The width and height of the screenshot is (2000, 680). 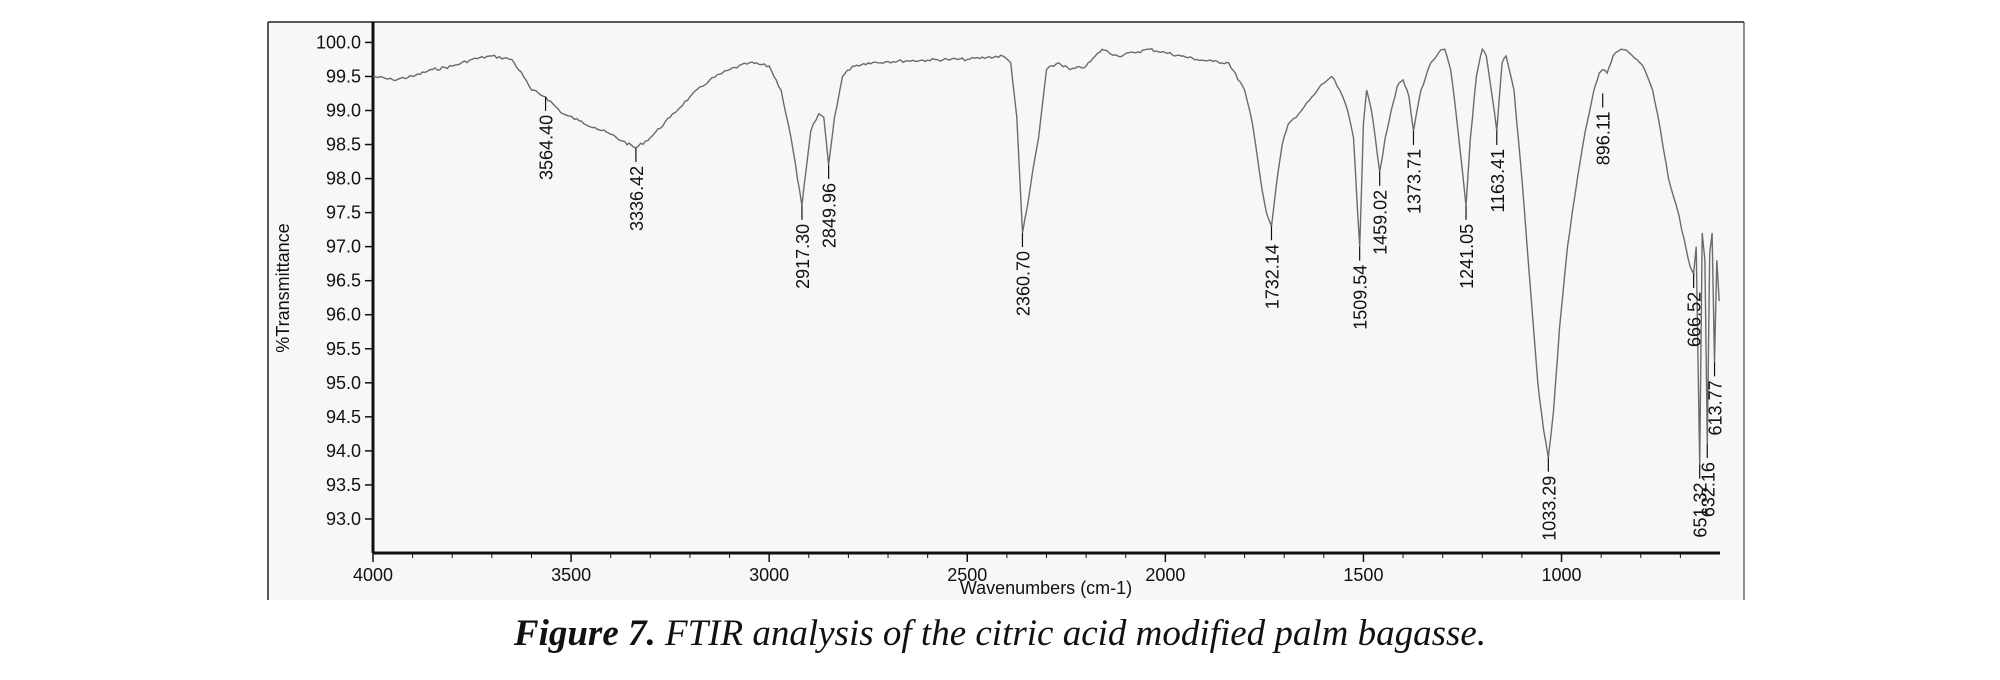 What do you see at coordinates (343, 383) in the screenshot?
I see `y-tick-label: 95.0` at bounding box center [343, 383].